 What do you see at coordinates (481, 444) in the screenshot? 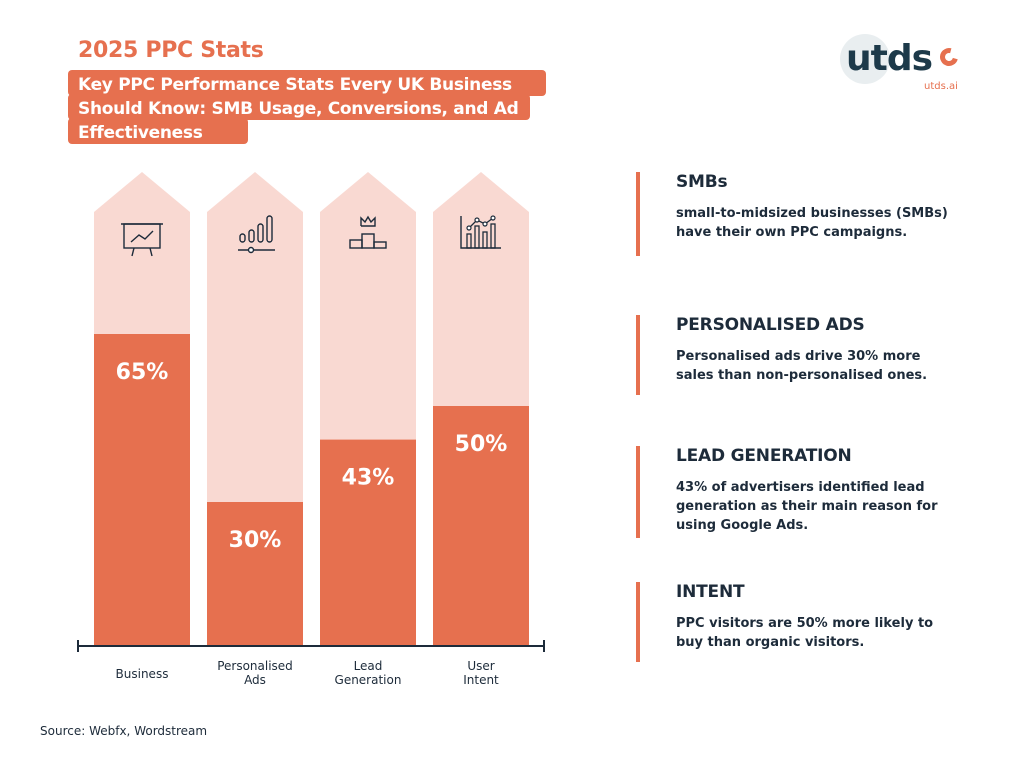
I see `data-label: 50%` at bounding box center [481, 444].